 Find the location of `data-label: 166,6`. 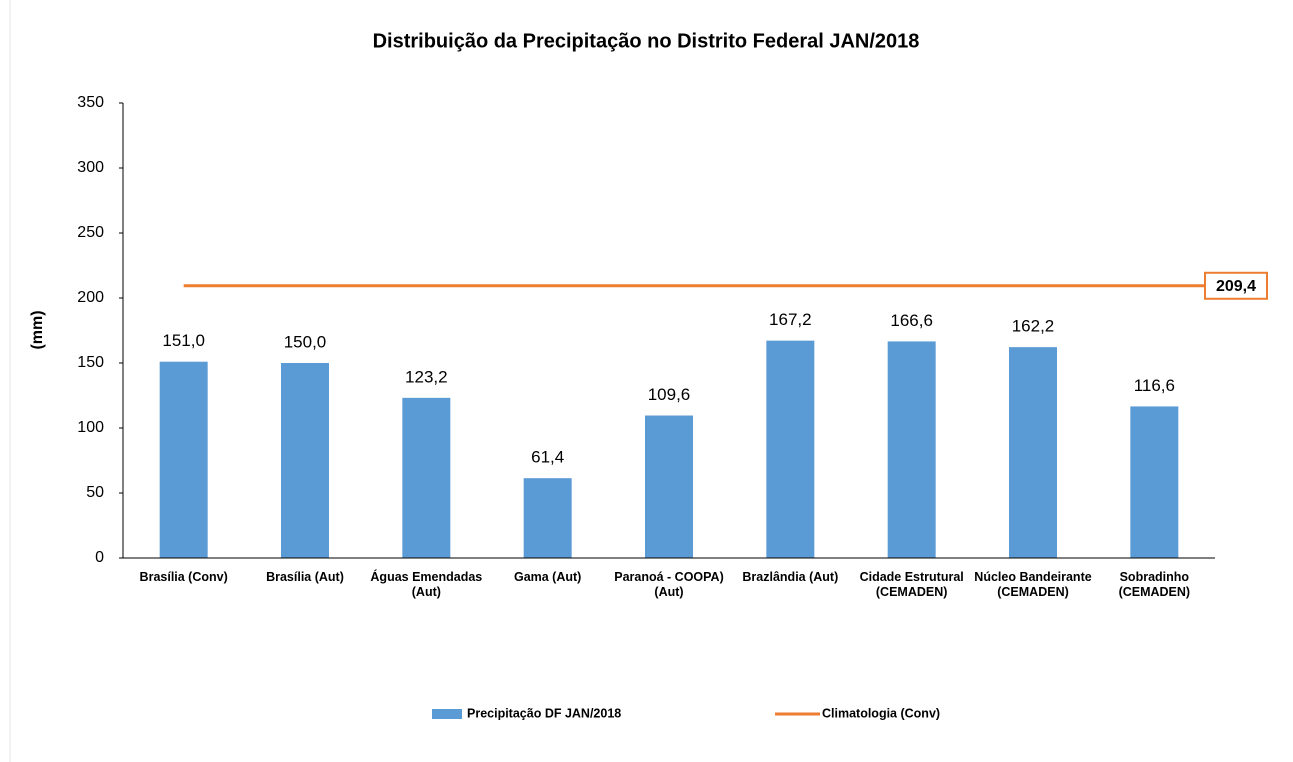

data-label: 166,6 is located at coordinates (911, 320).